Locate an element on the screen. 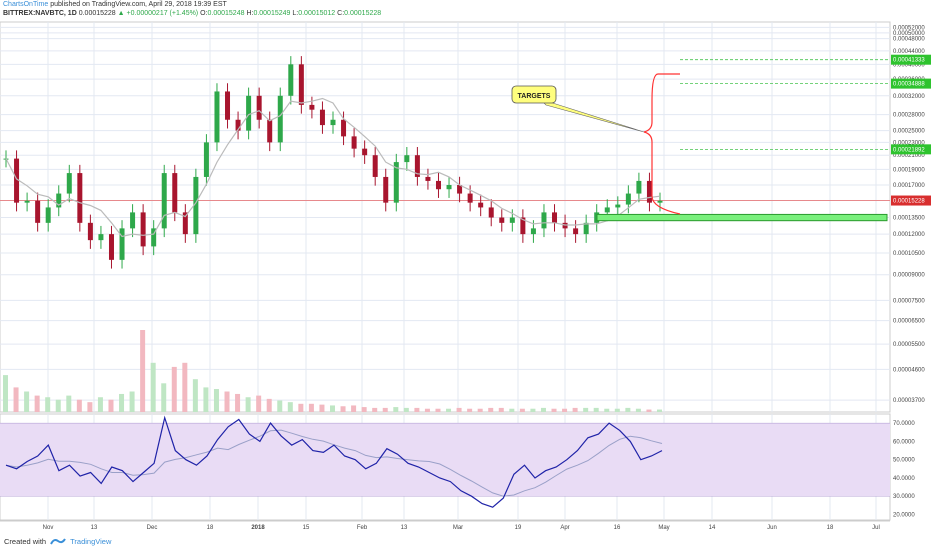  footer: Created with TradingView is located at coordinates (57, 541).